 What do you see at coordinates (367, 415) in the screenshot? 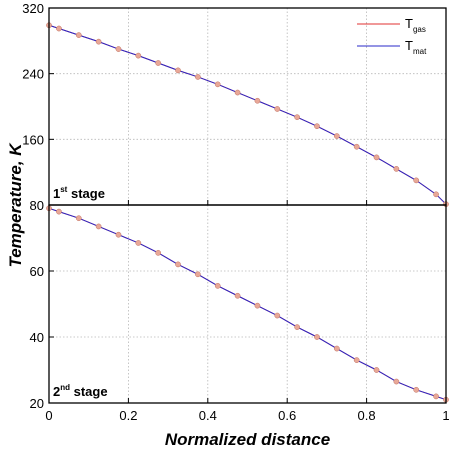
I see `x-tick-label: 0.8` at bounding box center [367, 415].